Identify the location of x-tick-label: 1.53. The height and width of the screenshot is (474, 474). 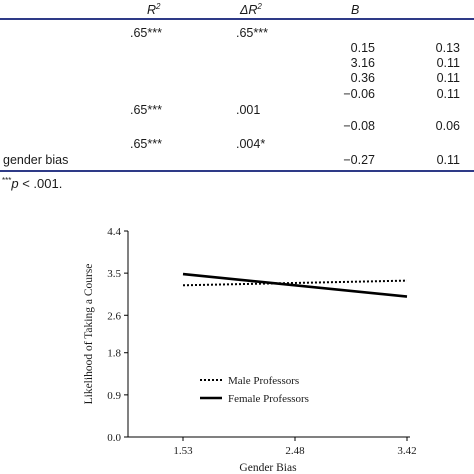
(183, 451).